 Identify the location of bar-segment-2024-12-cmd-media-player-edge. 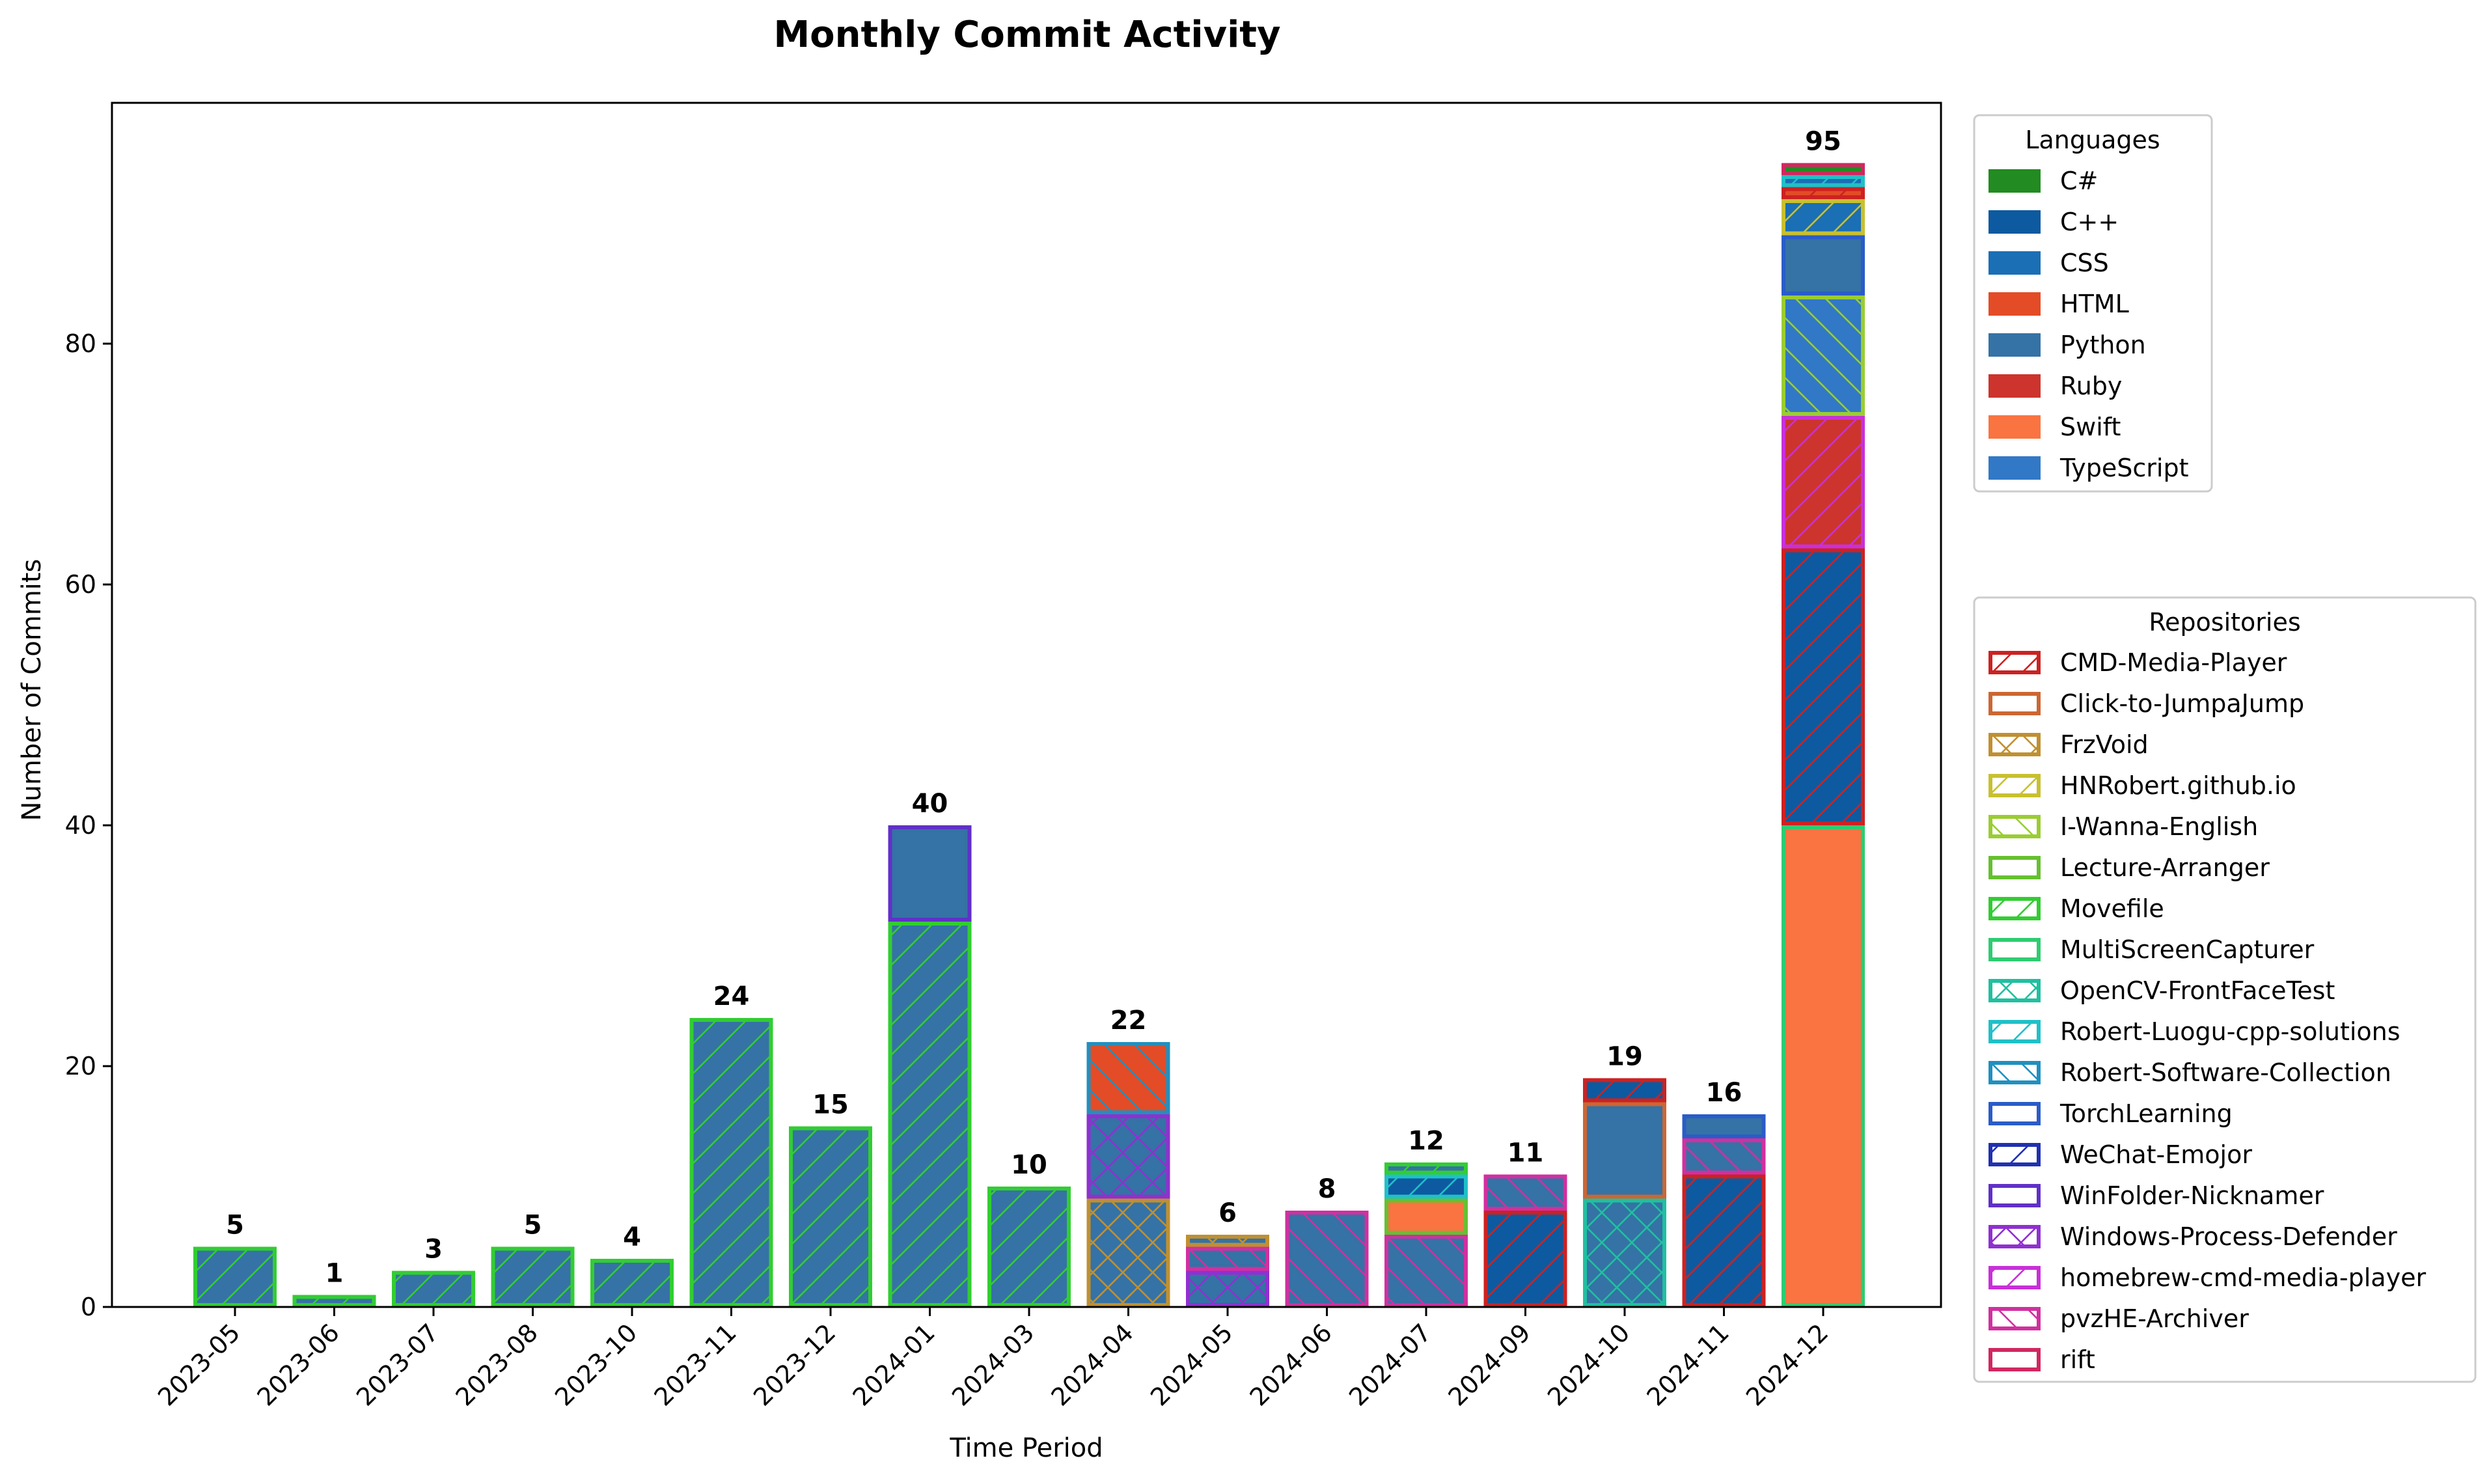
(1824, 193).